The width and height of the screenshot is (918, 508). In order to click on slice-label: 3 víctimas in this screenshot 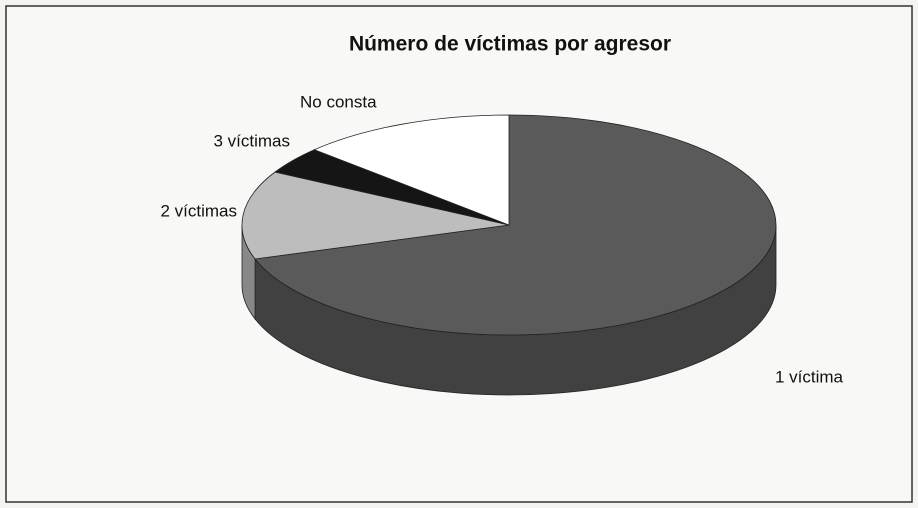, I will do `click(251, 140)`.